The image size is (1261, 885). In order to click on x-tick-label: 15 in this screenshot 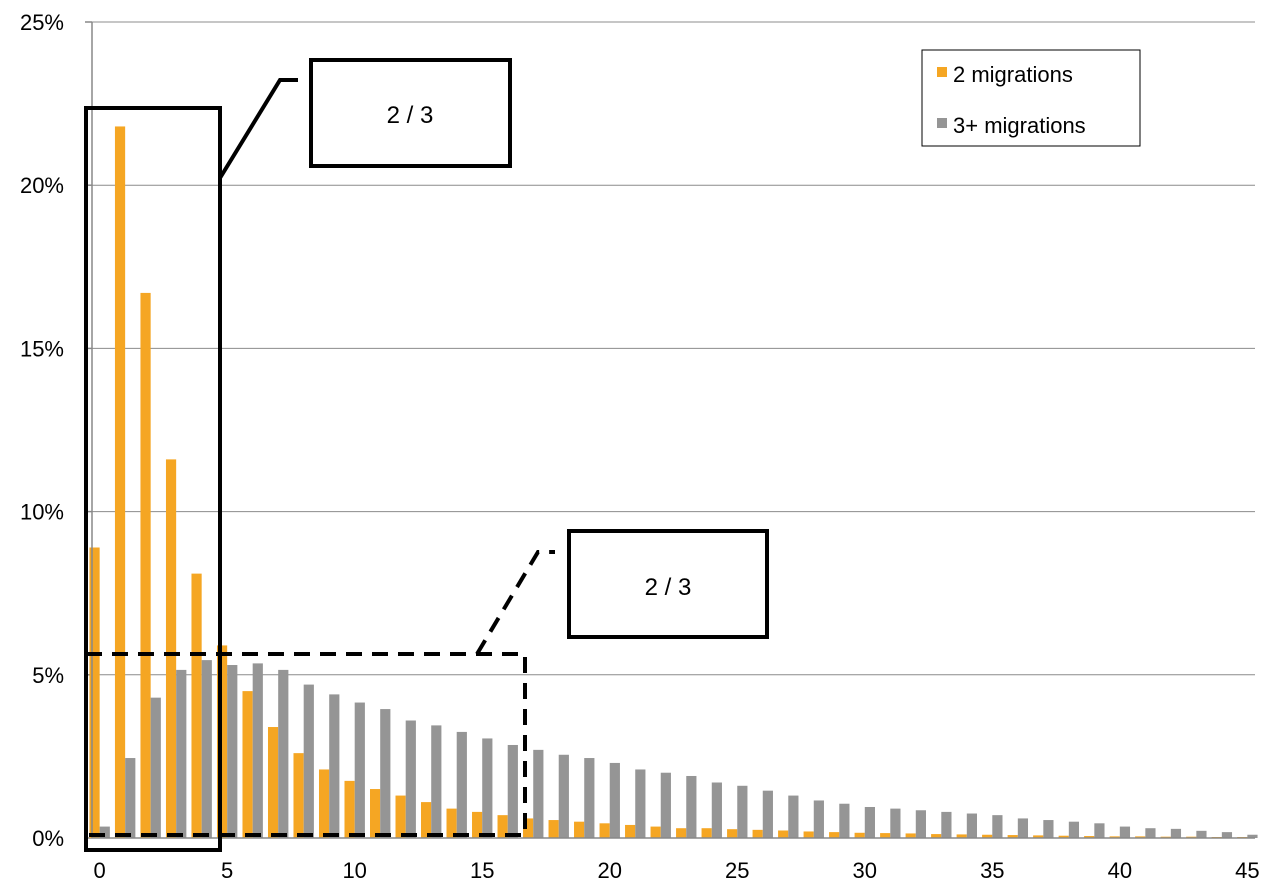, I will do `click(482, 870)`.